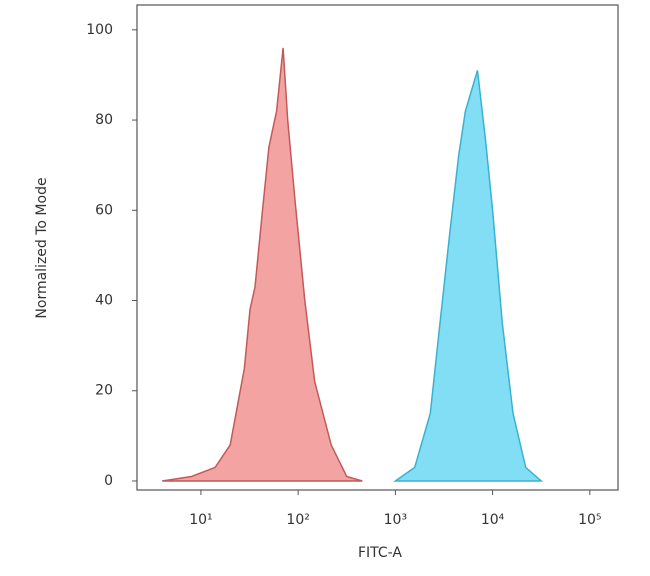 Image resolution: width=650 pixels, height=576 pixels. Describe the element at coordinates (297, 520) in the screenshot. I see `x-tick-label: 10²` at that location.